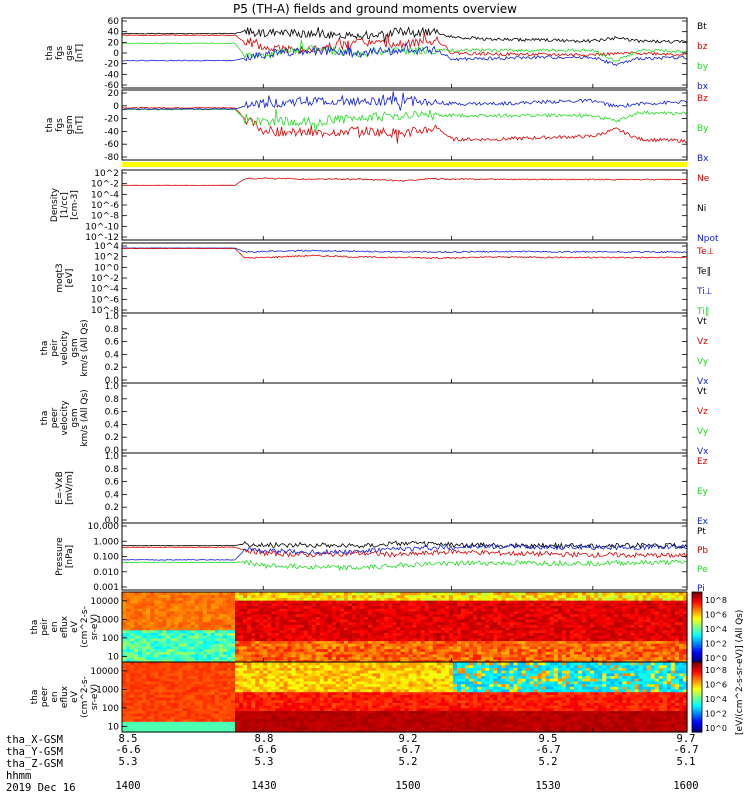 This screenshot has height=800, width=750. Describe the element at coordinates (702, 27) in the screenshot. I see `legend-label-Bt: Bt` at that location.